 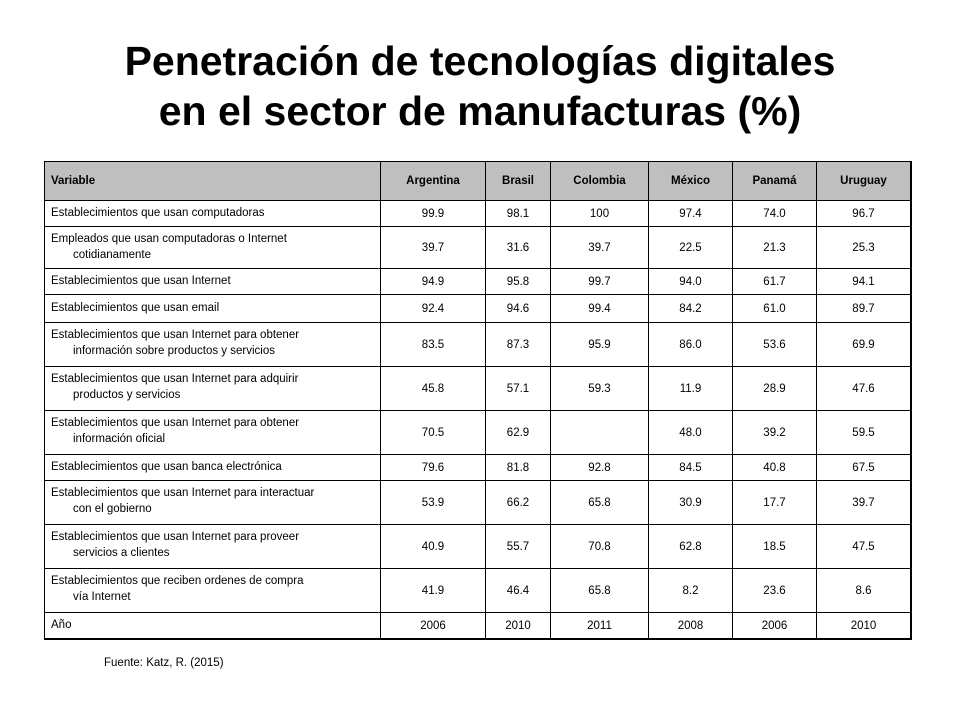 I want to click on source-note: Fuente: Katz, R. (2015), so click(x=164, y=663).